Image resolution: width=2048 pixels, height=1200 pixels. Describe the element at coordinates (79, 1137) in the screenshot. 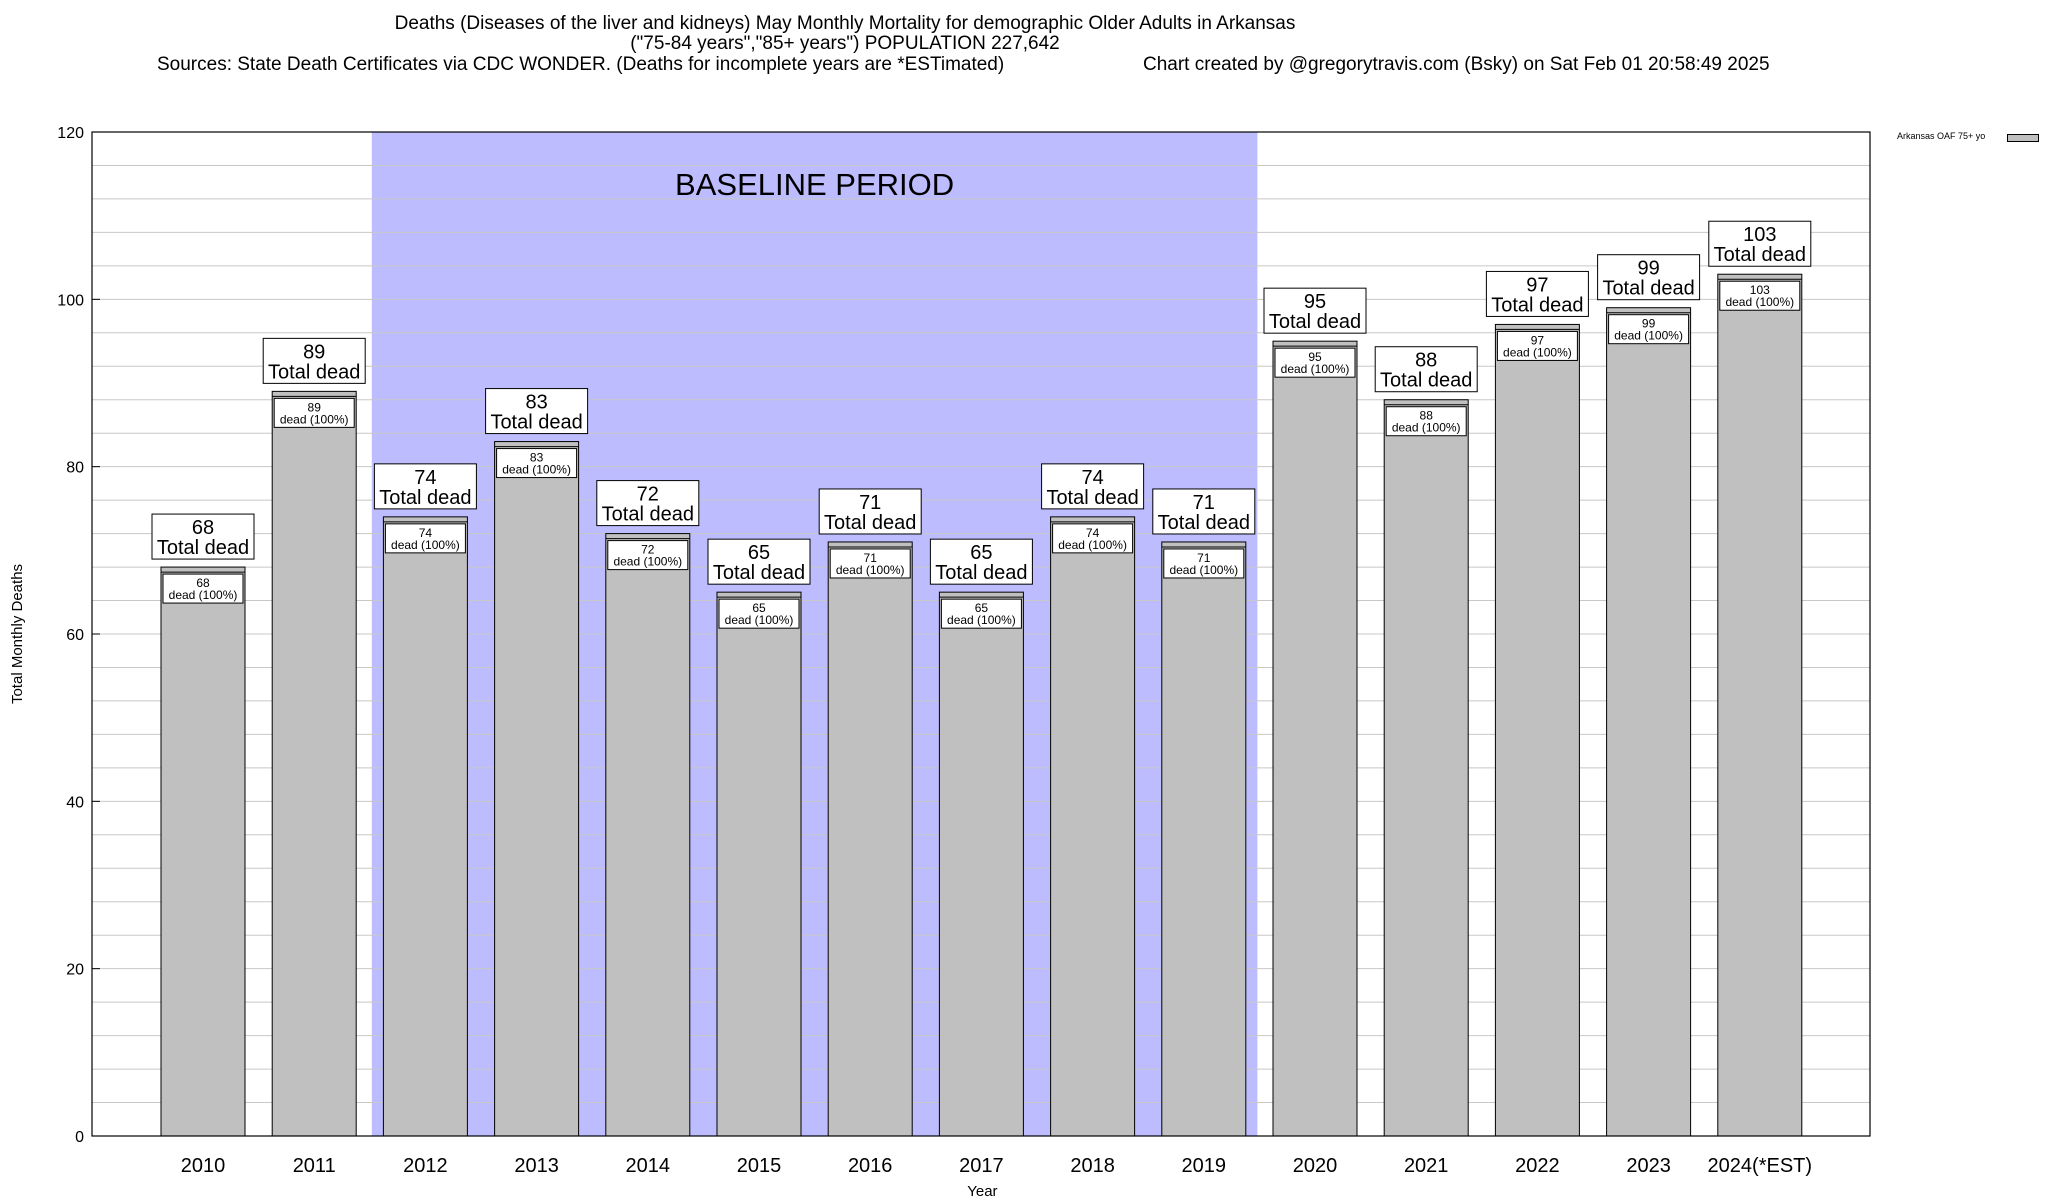

I see `y-tick-label: 0` at that location.